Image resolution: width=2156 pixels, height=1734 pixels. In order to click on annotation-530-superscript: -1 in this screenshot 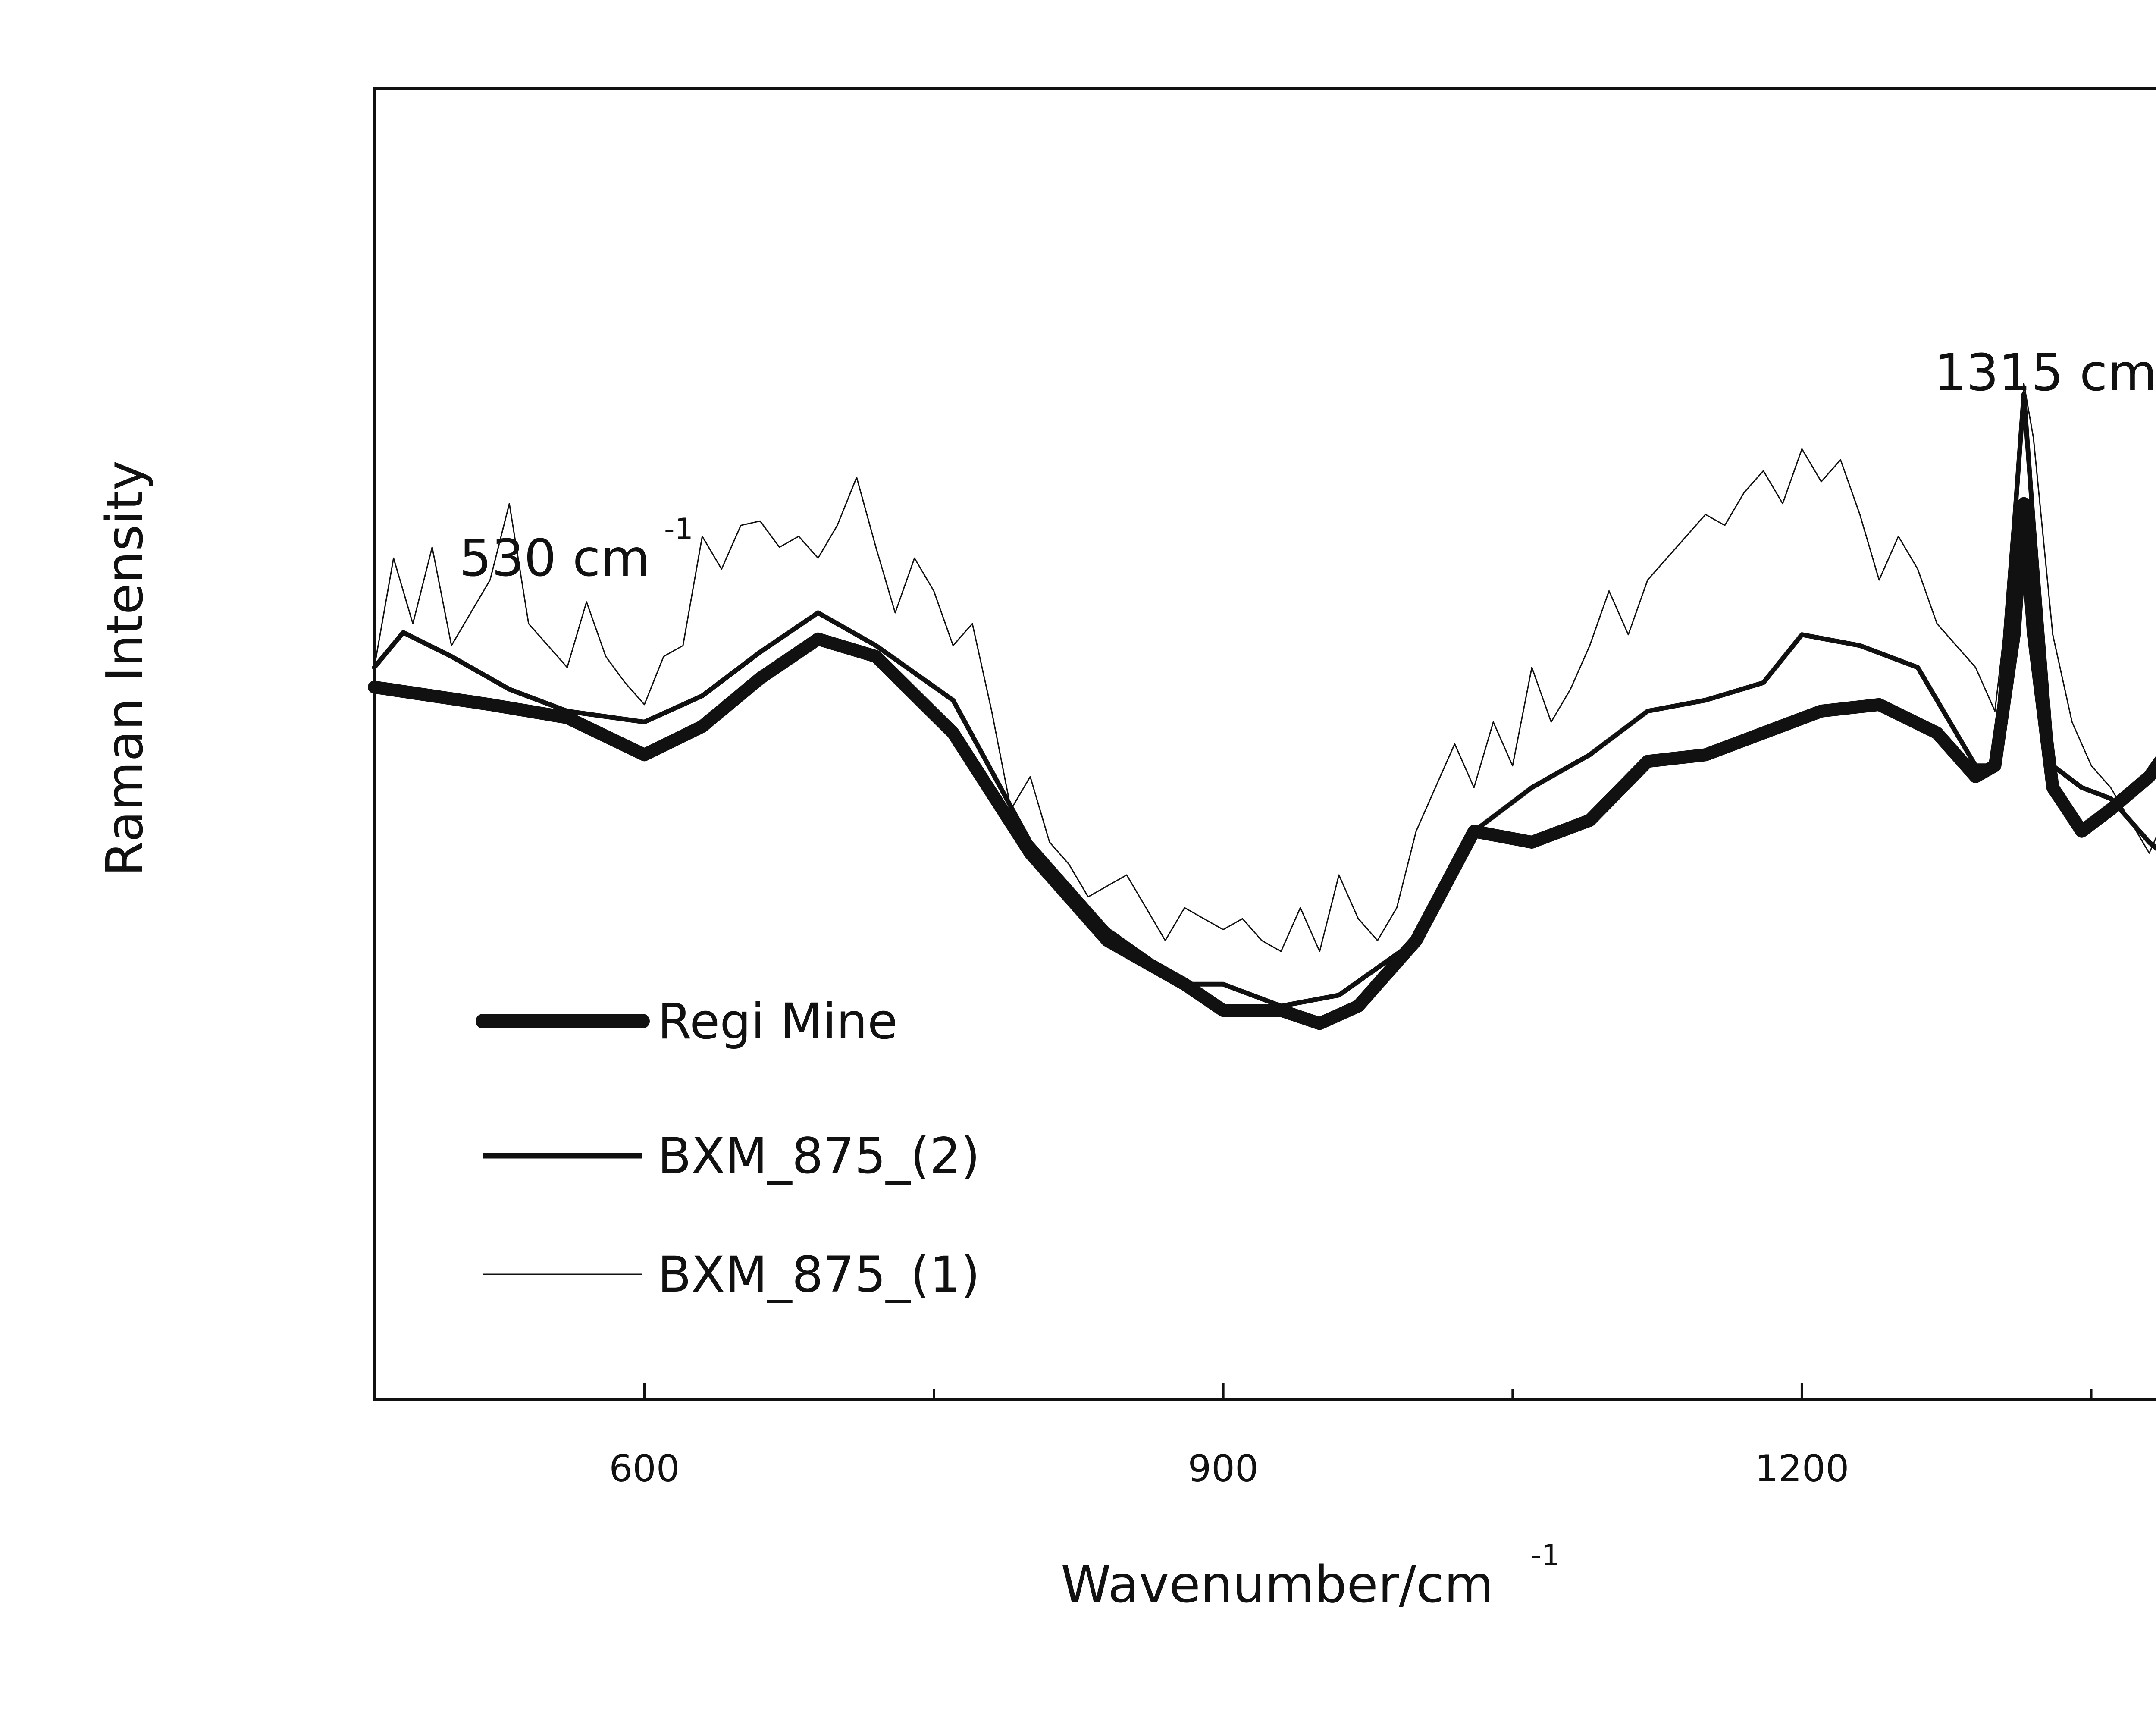, I will do `click(678, 529)`.